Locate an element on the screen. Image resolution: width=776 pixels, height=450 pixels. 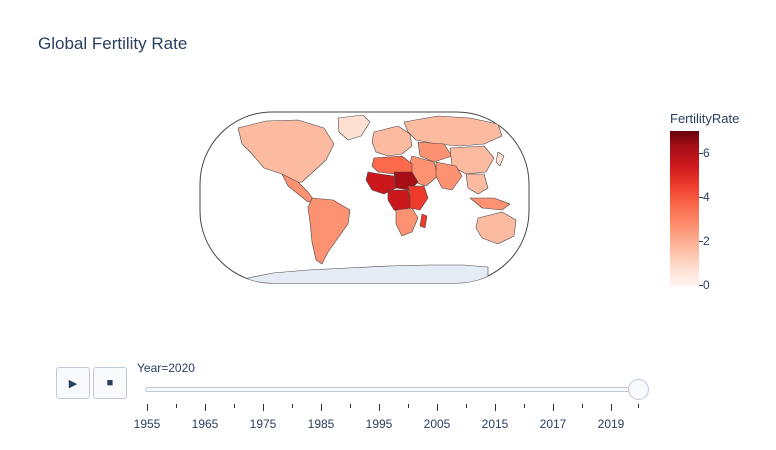
region-japan is located at coordinates (500, 159).